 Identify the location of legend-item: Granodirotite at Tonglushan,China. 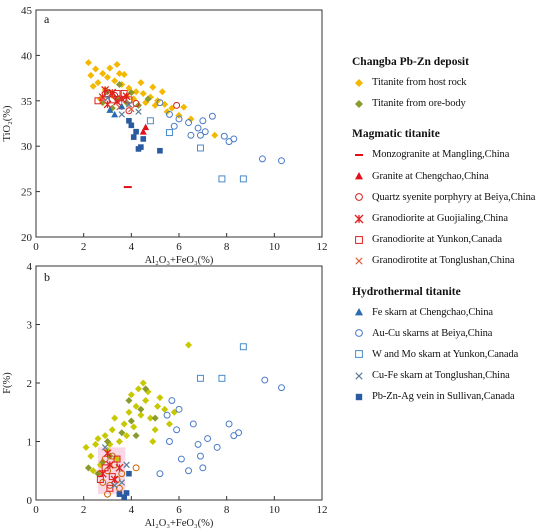
(450, 260).